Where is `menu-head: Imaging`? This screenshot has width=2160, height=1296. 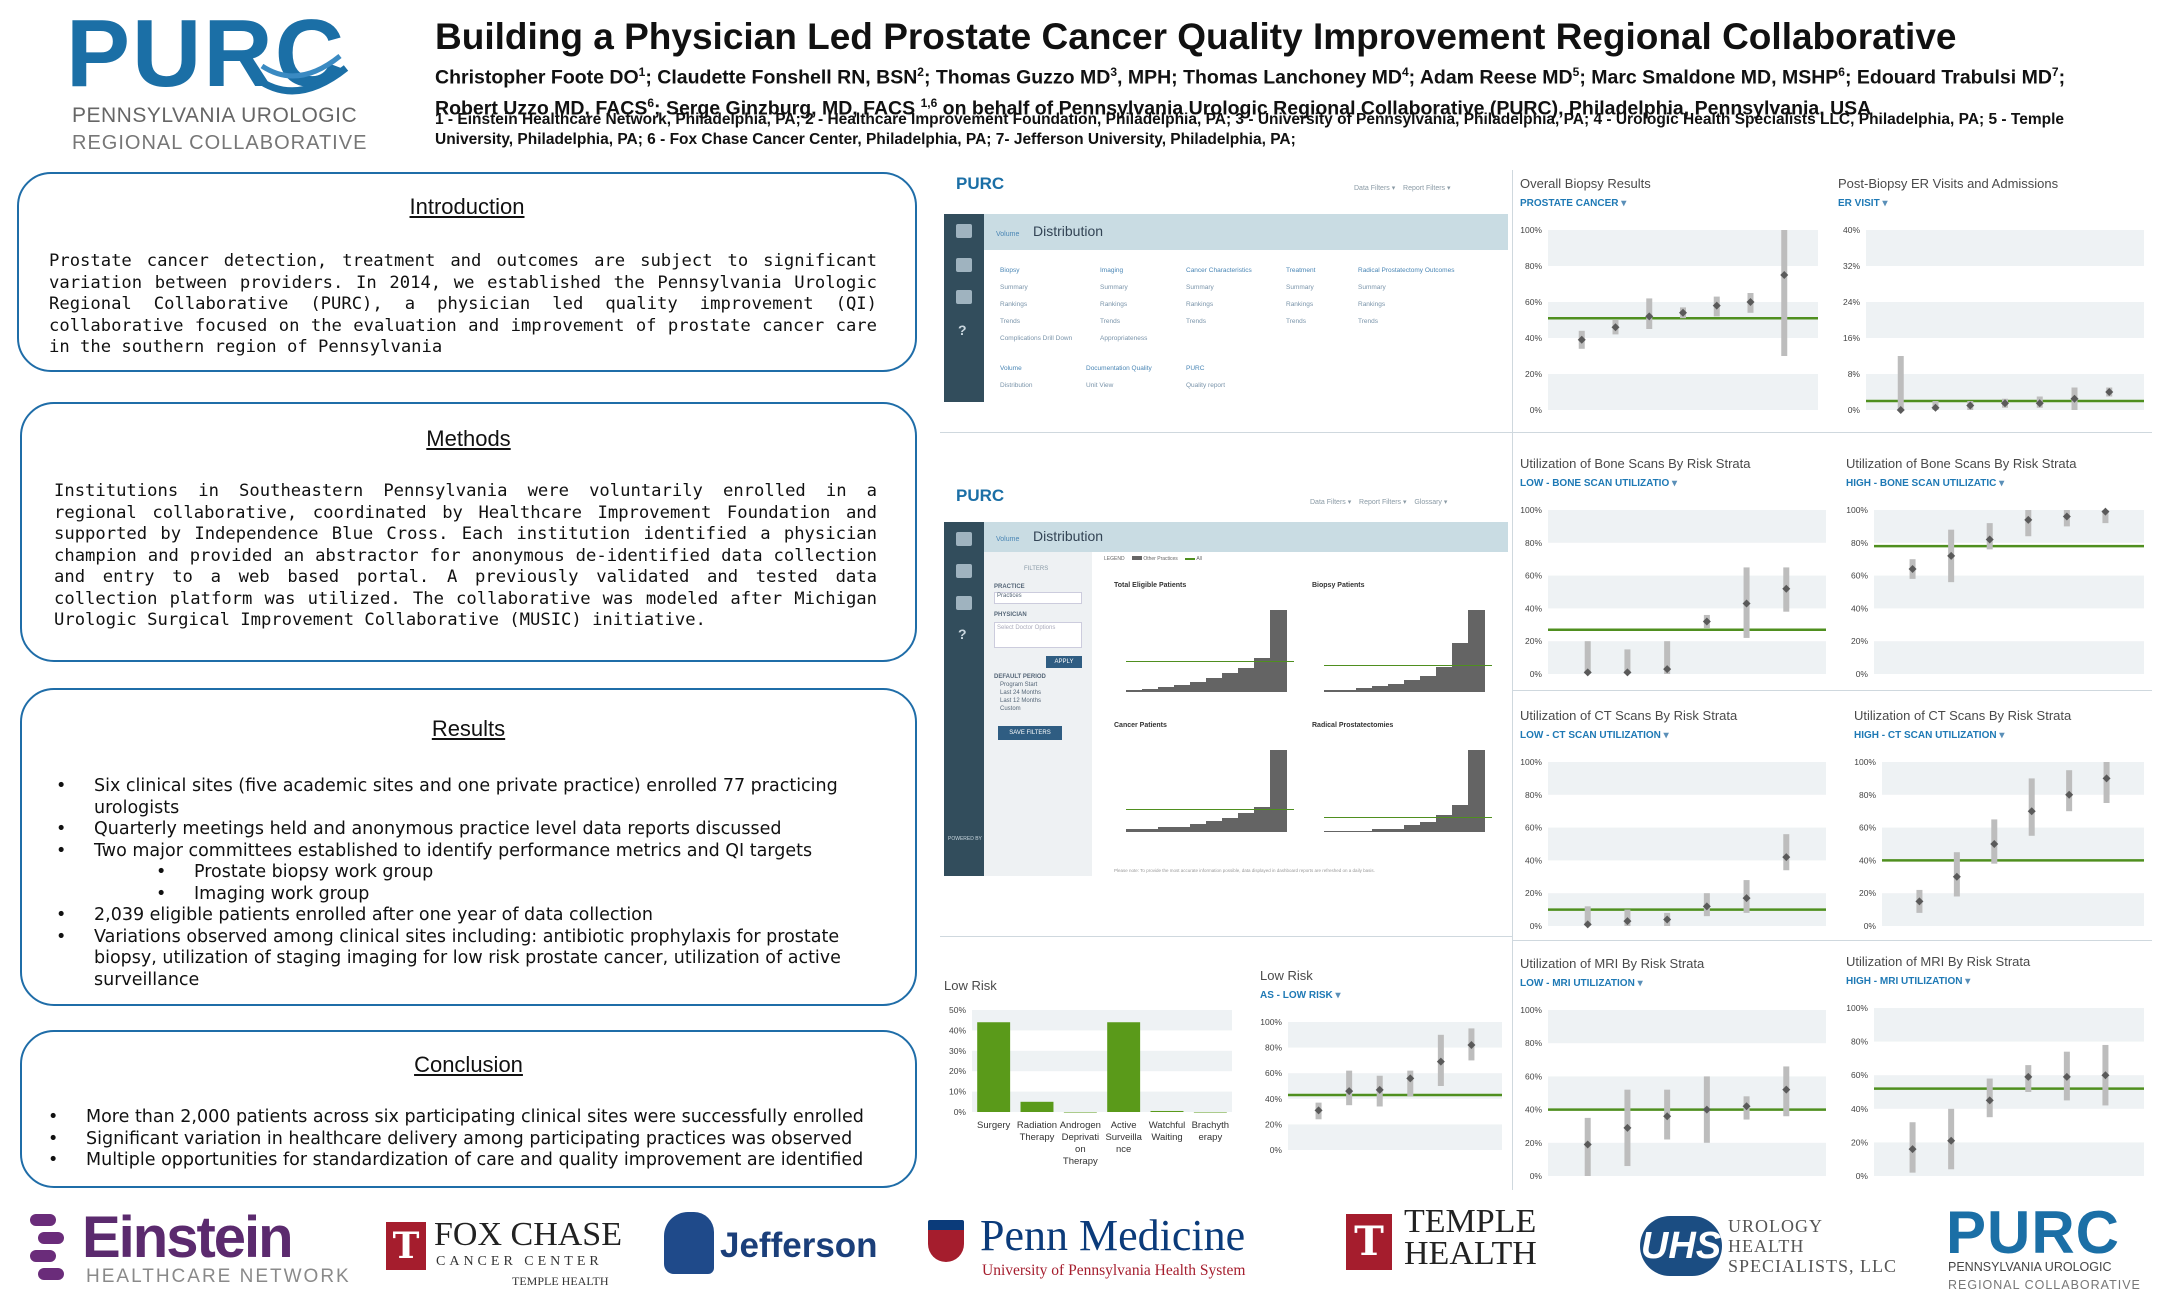
menu-head: Imaging is located at coordinates (1112, 270).